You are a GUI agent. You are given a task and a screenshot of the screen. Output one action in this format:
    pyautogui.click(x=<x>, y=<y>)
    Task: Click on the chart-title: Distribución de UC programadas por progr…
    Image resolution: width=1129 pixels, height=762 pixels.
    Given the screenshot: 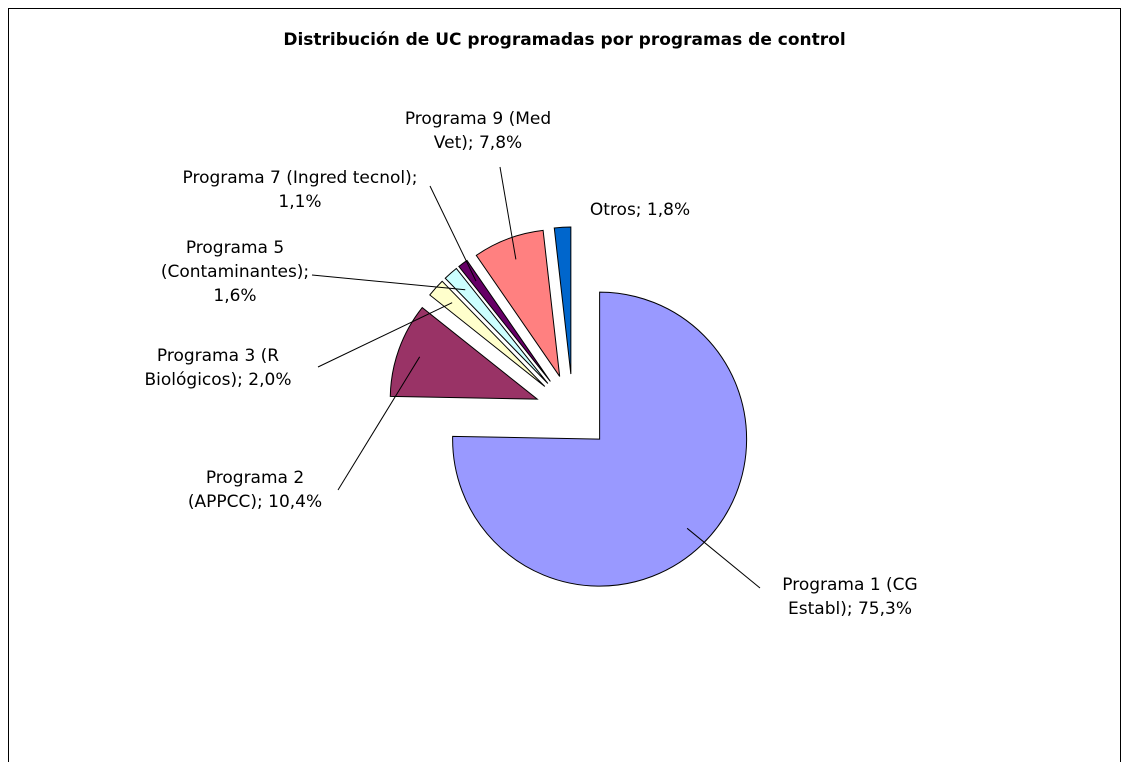 What is the action you would take?
    pyautogui.click(x=564, y=40)
    